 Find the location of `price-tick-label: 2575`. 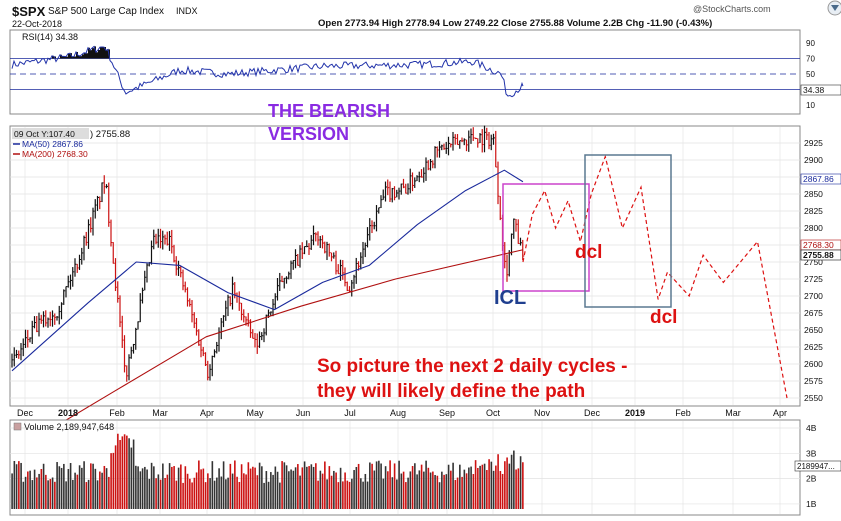

price-tick-label: 2575 is located at coordinates (813, 381).